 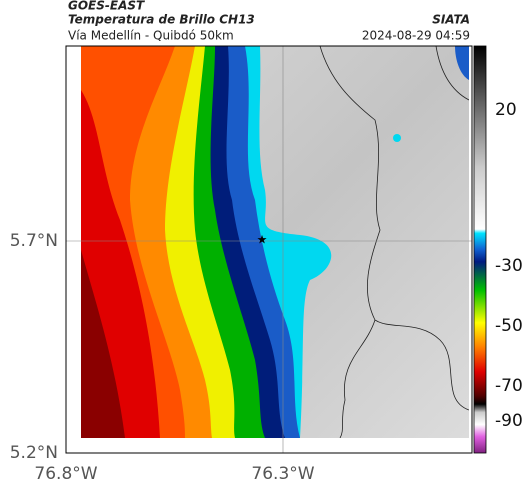 What do you see at coordinates (509, 421) in the screenshot?
I see `colorbar-label: -90` at bounding box center [509, 421].